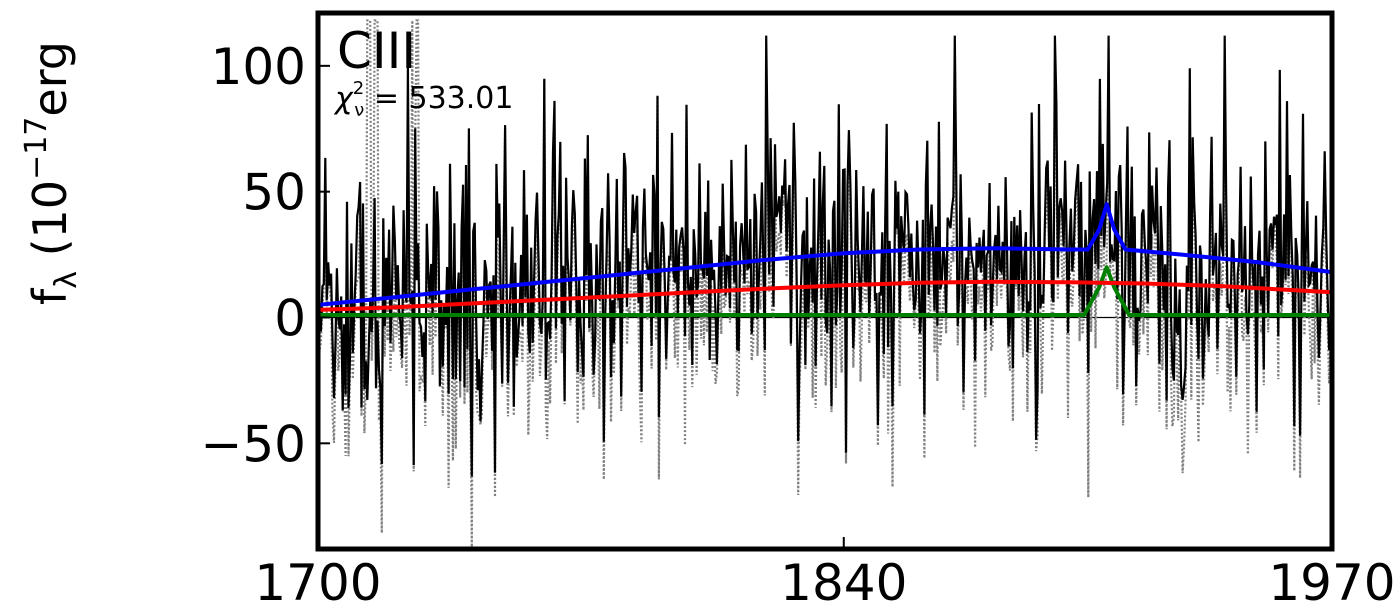 The width and height of the screenshot is (1398, 610). What do you see at coordinates (274, 193) in the screenshot?
I see `y-tick-label: 50` at bounding box center [274, 193].